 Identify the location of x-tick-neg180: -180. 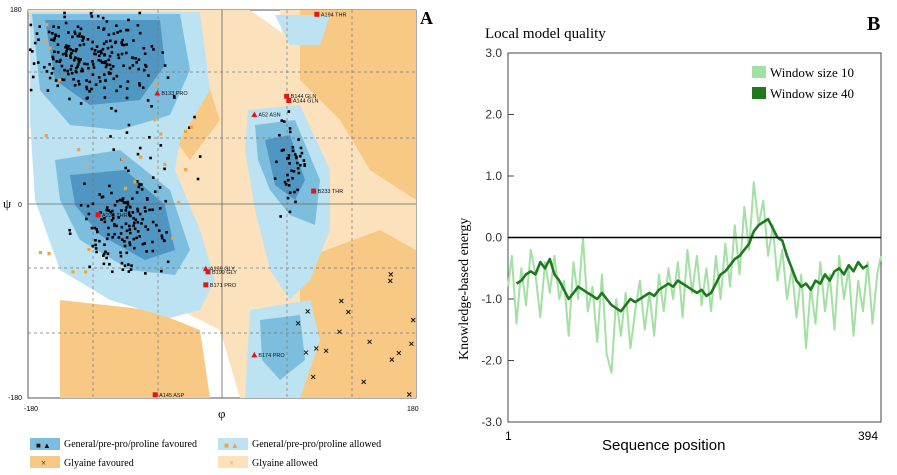
(31, 409).